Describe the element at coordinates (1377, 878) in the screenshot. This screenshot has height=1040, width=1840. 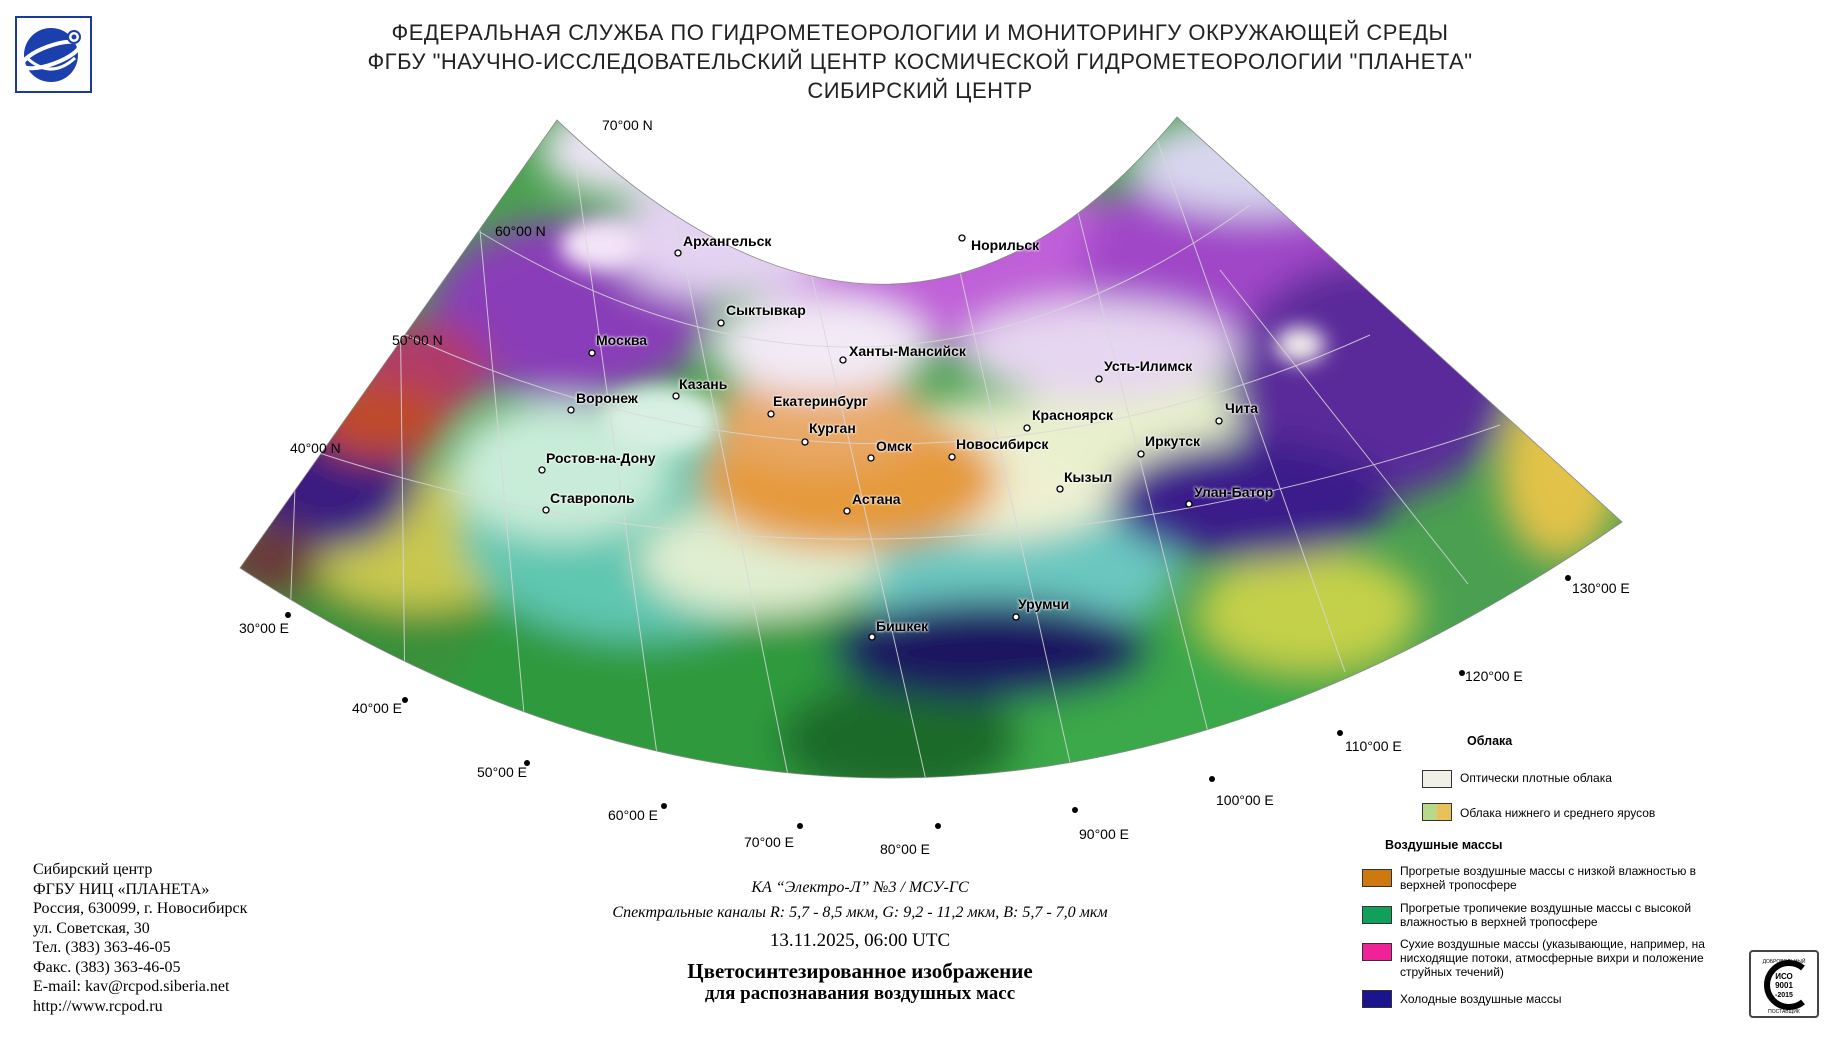
I see `legend-swatch-warm-low-humidity` at that location.